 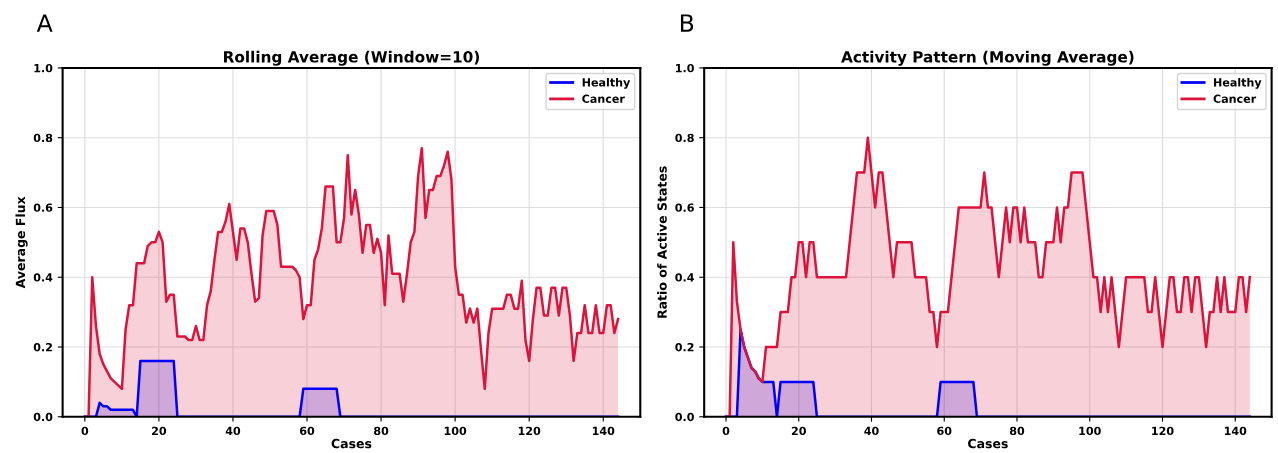 I want to click on text: B, so click(x=687, y=23).